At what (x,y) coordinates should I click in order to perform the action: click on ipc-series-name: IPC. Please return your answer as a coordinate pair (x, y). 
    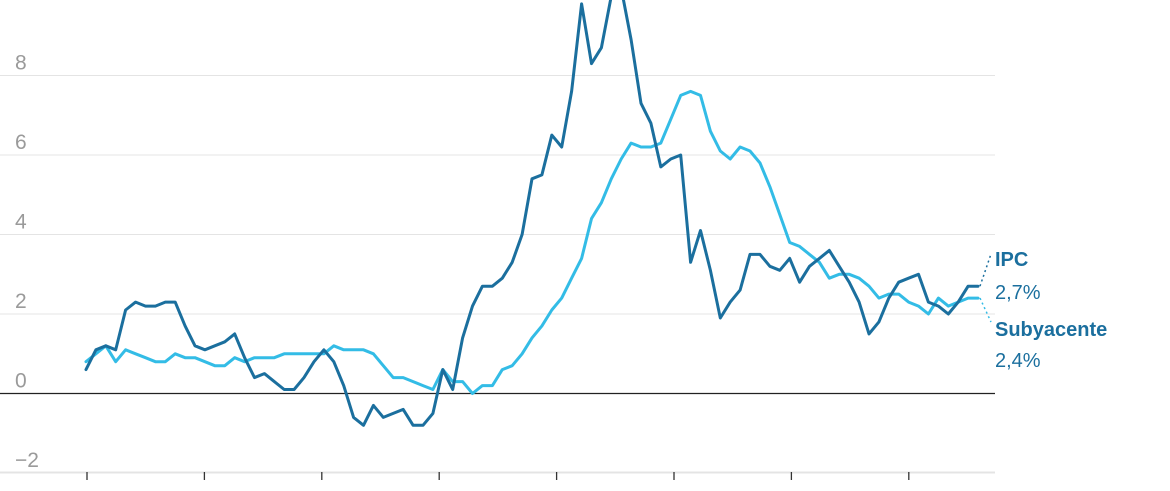
    Looking at the image, I should click on (1011, 260).